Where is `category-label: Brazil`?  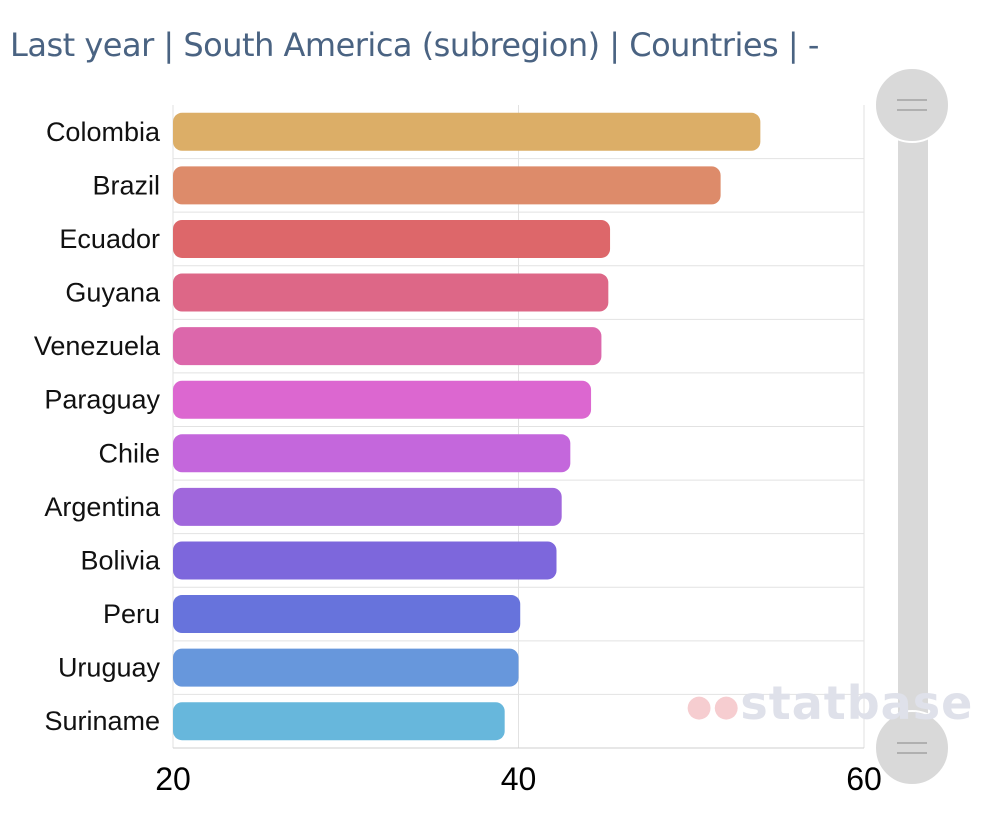 category-label: Brazil is located at coordinates (126, 185).